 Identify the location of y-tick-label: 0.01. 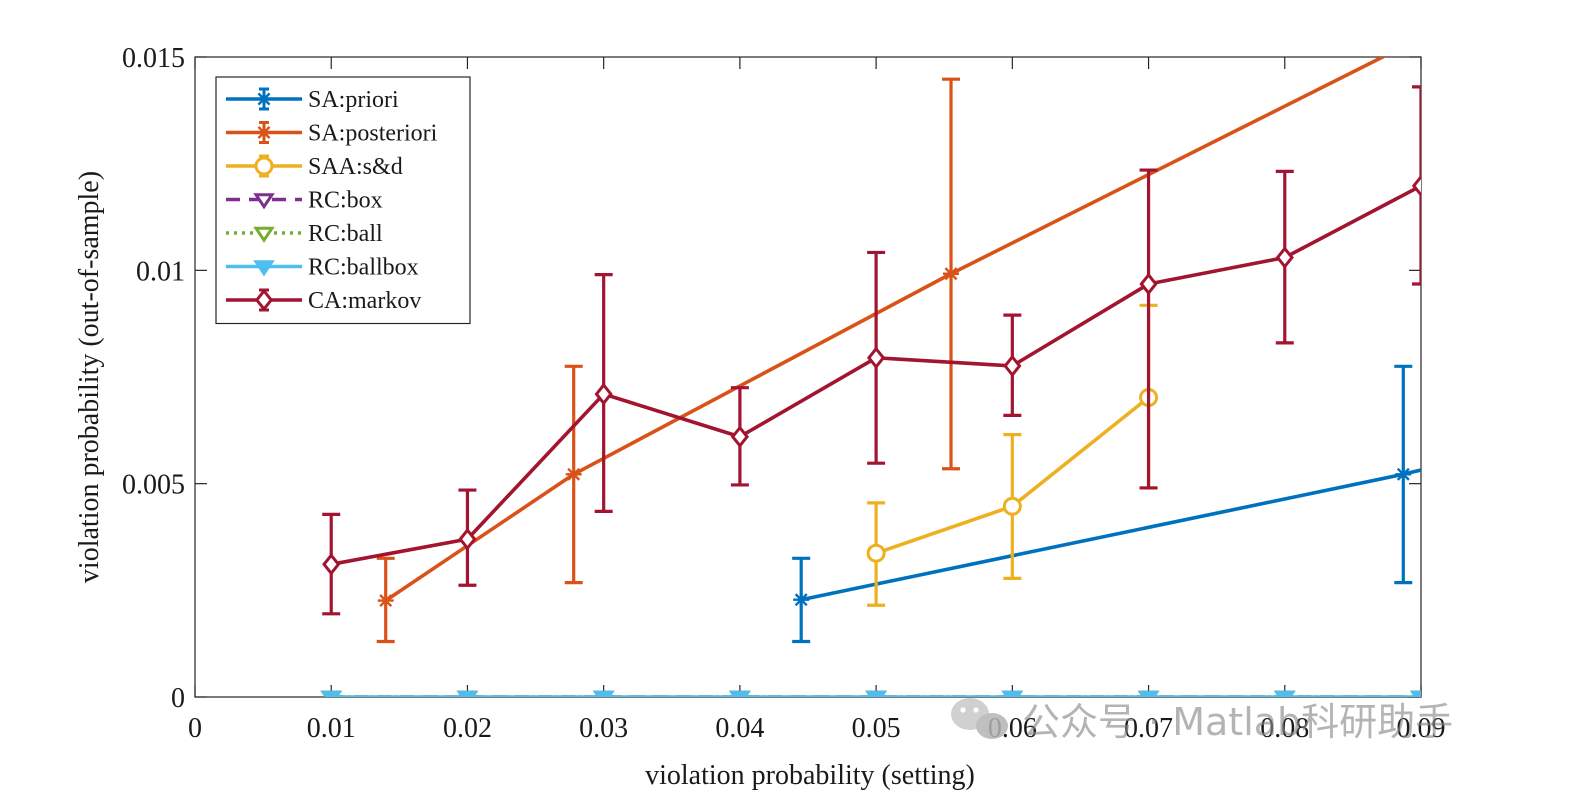
(160, 271).